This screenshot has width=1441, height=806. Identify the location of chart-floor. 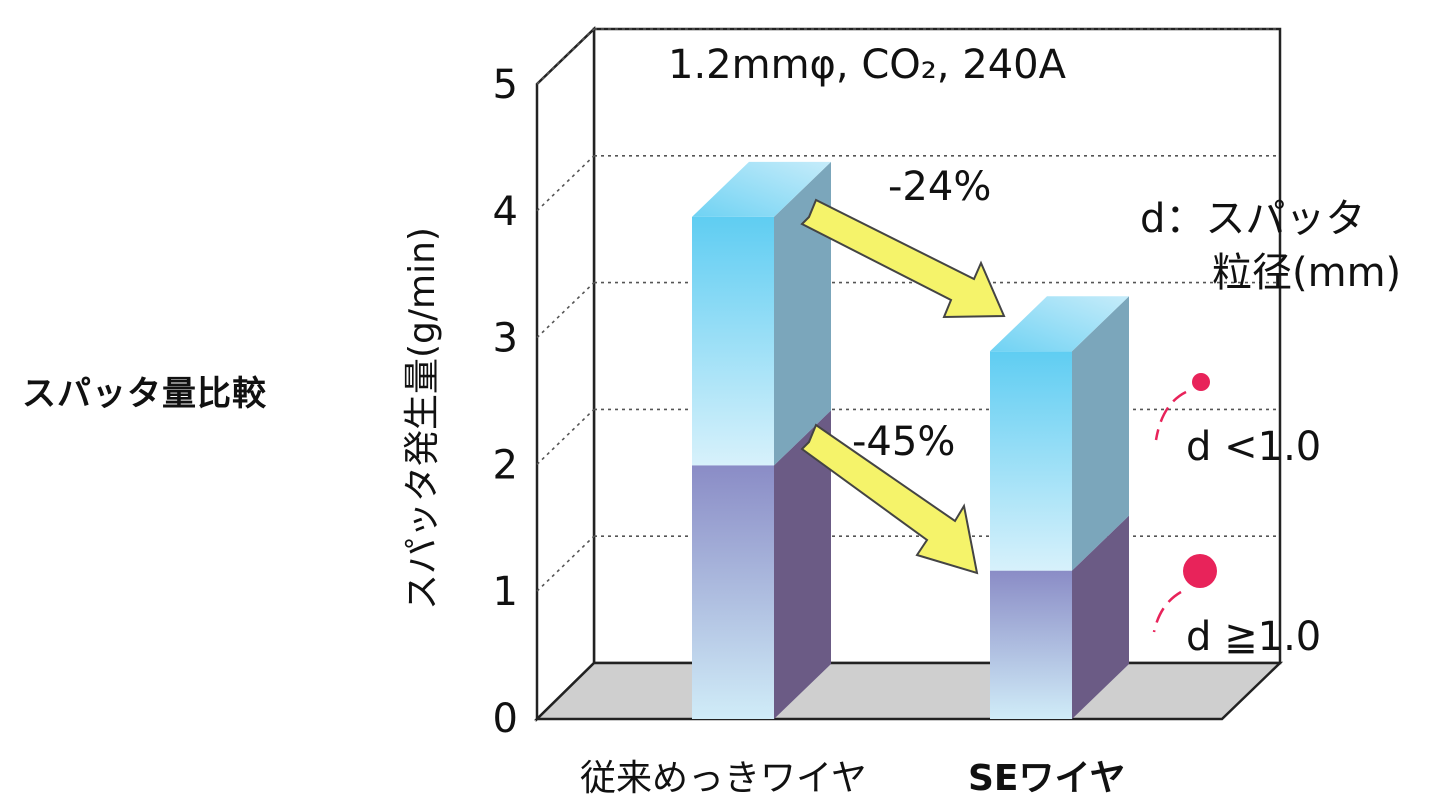
(908, 691).